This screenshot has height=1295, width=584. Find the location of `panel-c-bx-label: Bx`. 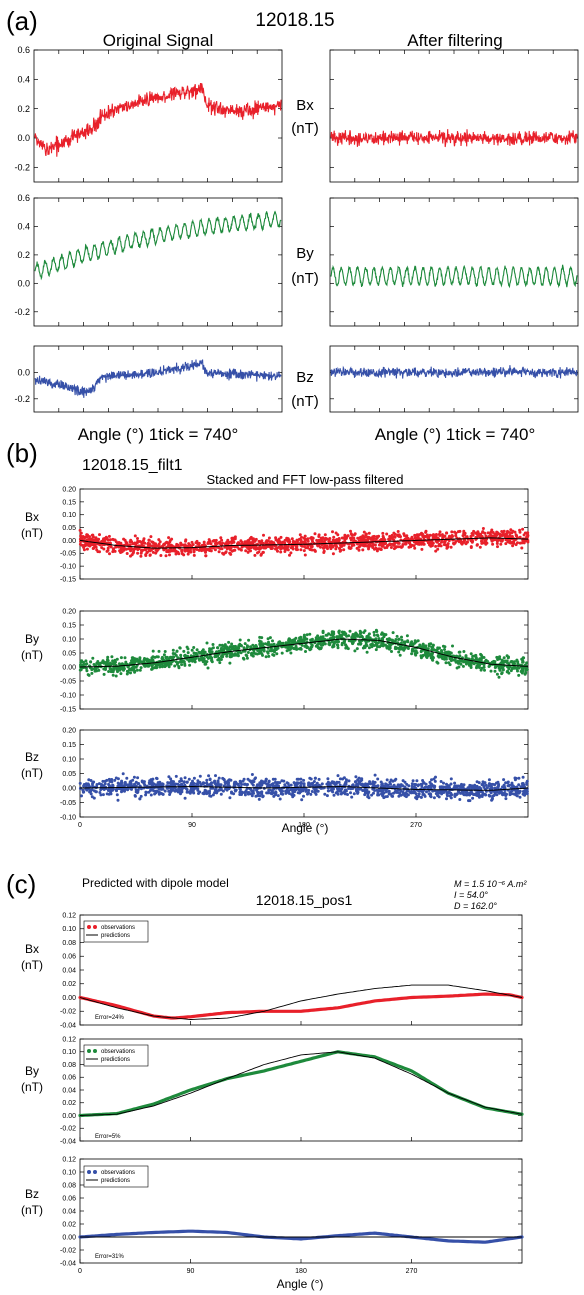

panel-c-bx-label: Bx is located at coordinates (32, 949).